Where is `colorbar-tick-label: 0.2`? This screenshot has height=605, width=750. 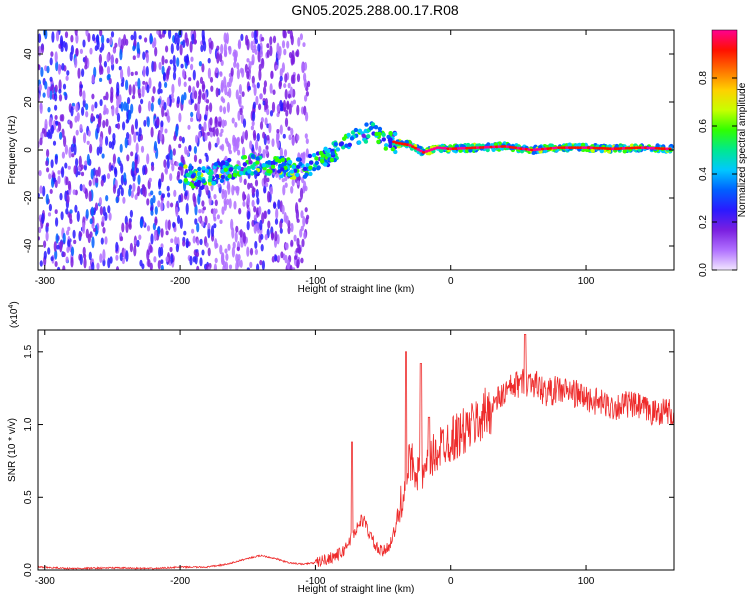 colorbar-tick-label: 0.2 is located at coordinates (703, 222).